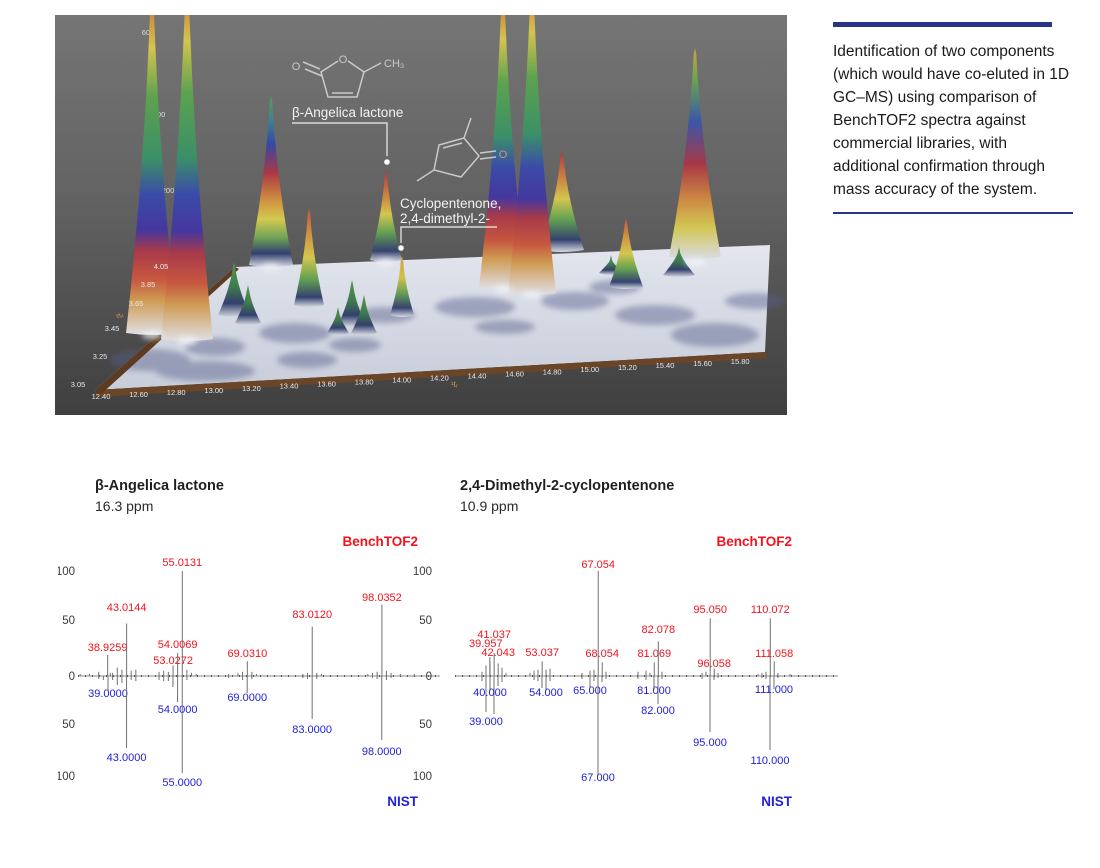 Image resolution: width=1100 pixels, height=868 pixels. Describe the element at coordinates (120, 315) in the screenshot. I see `y-axis-title: ²tᵣ` at that location.